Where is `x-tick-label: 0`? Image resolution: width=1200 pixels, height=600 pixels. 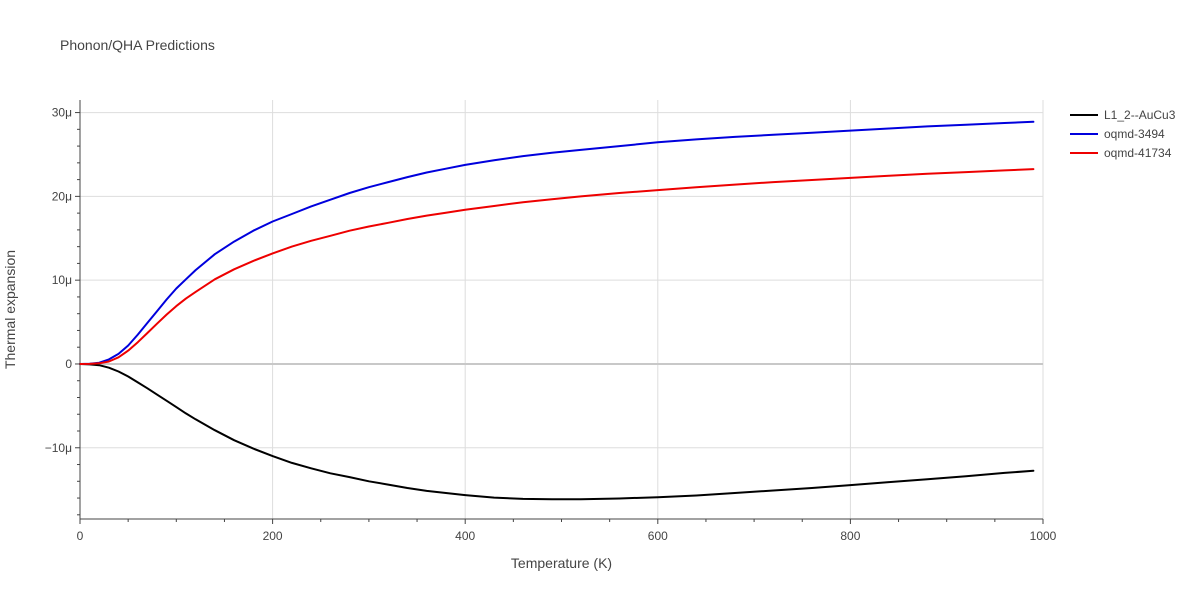 x-tick-label: 0 is located at coordinates (80, 536).